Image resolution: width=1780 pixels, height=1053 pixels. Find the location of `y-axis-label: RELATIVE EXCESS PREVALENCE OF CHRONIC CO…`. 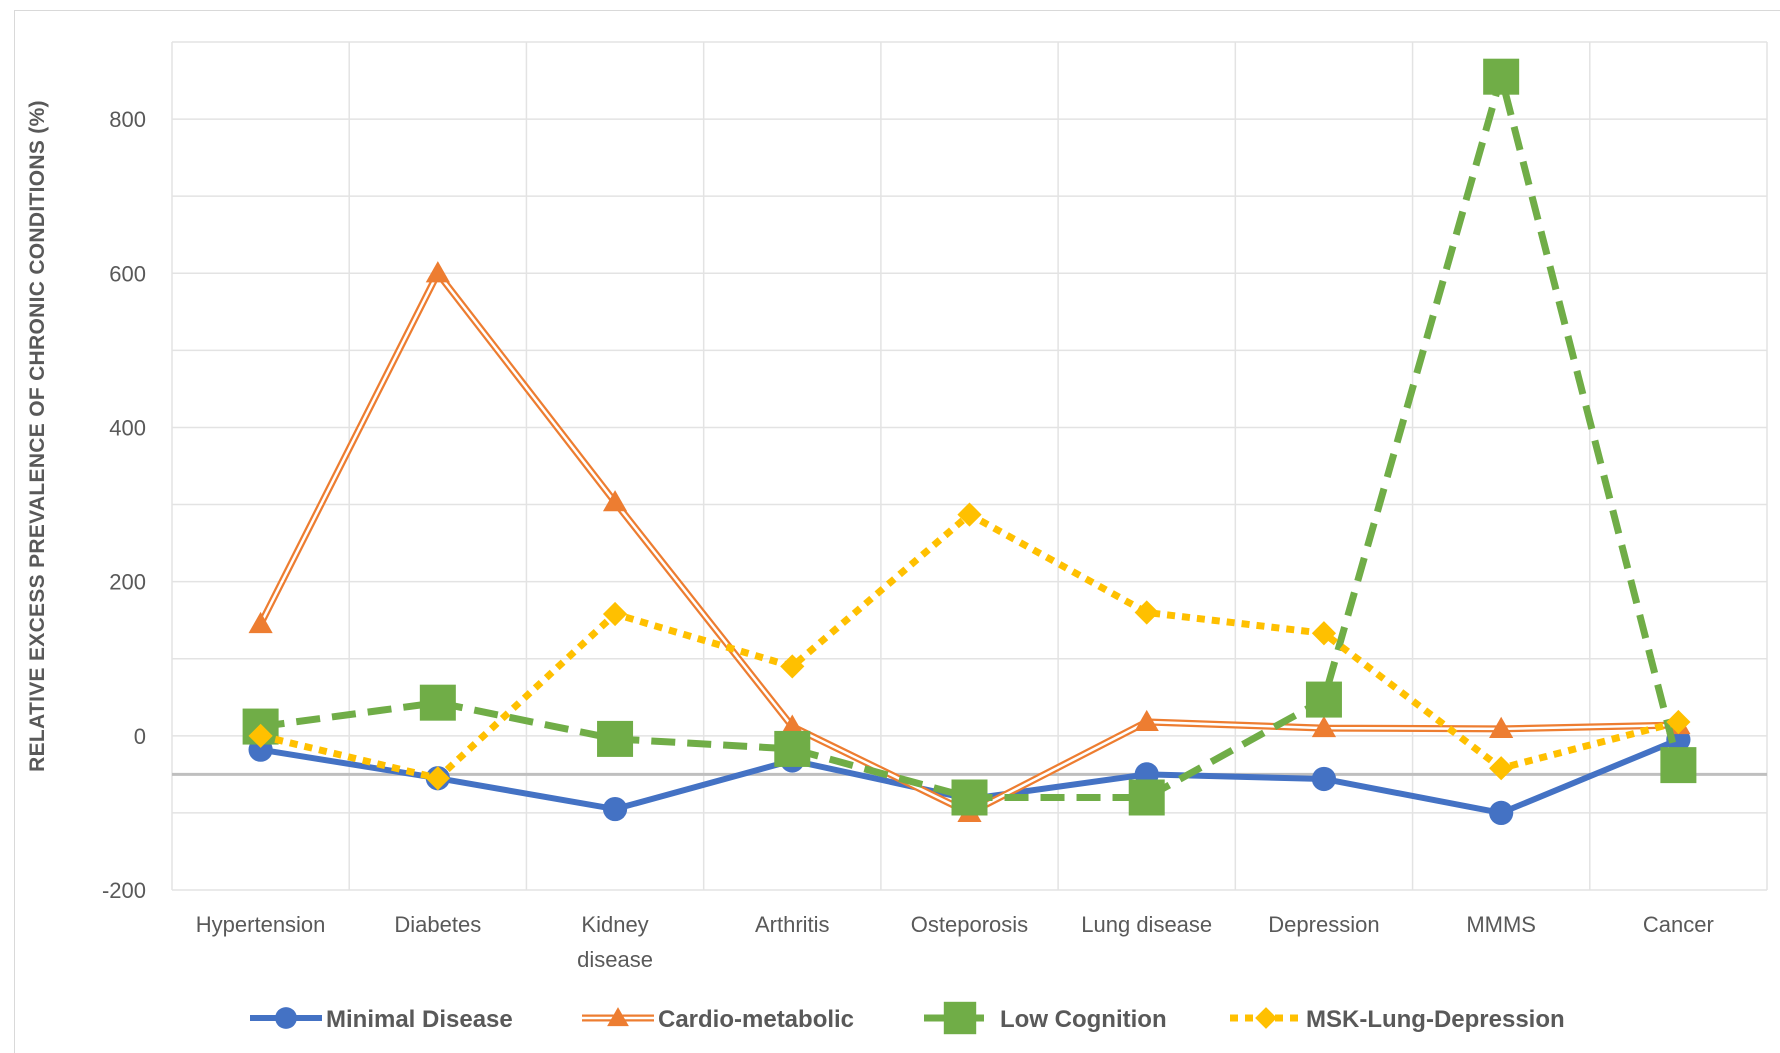

y-axis-label: RELATIVE EXCESS PREVALENCE OF CHRONIC CO… is located at coordinates (37, 436).